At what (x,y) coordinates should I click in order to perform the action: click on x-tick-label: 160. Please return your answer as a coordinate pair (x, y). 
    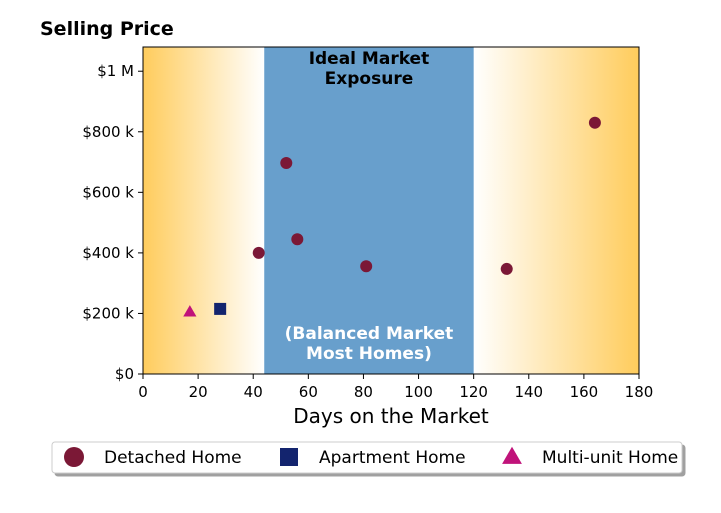
    Looking at the image, I should click on (584, 392).